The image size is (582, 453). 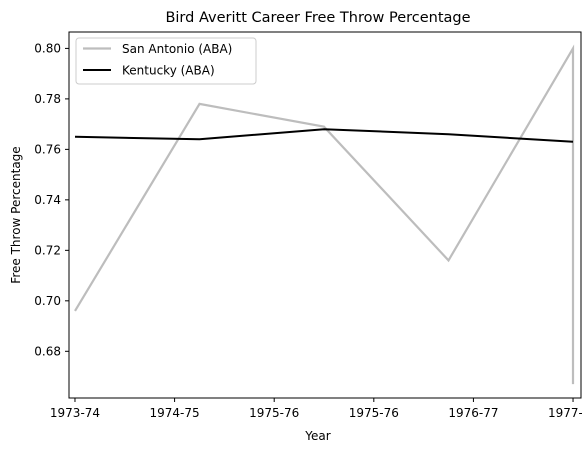 What do you see at coordinates (177, 49) in the screenshot?
I see `legend-label-san-antonio: San Antonio (ABA)` at bounding box center [177, 49].